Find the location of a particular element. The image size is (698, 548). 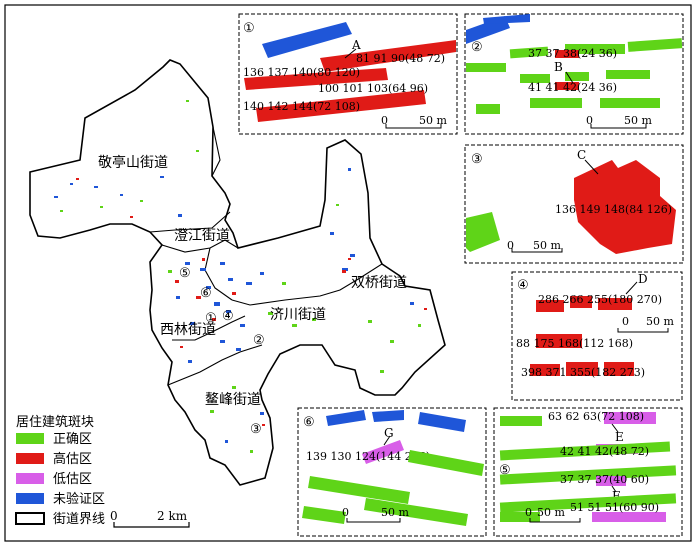

map-marker-2: ② is located at coordinates (259, 340).